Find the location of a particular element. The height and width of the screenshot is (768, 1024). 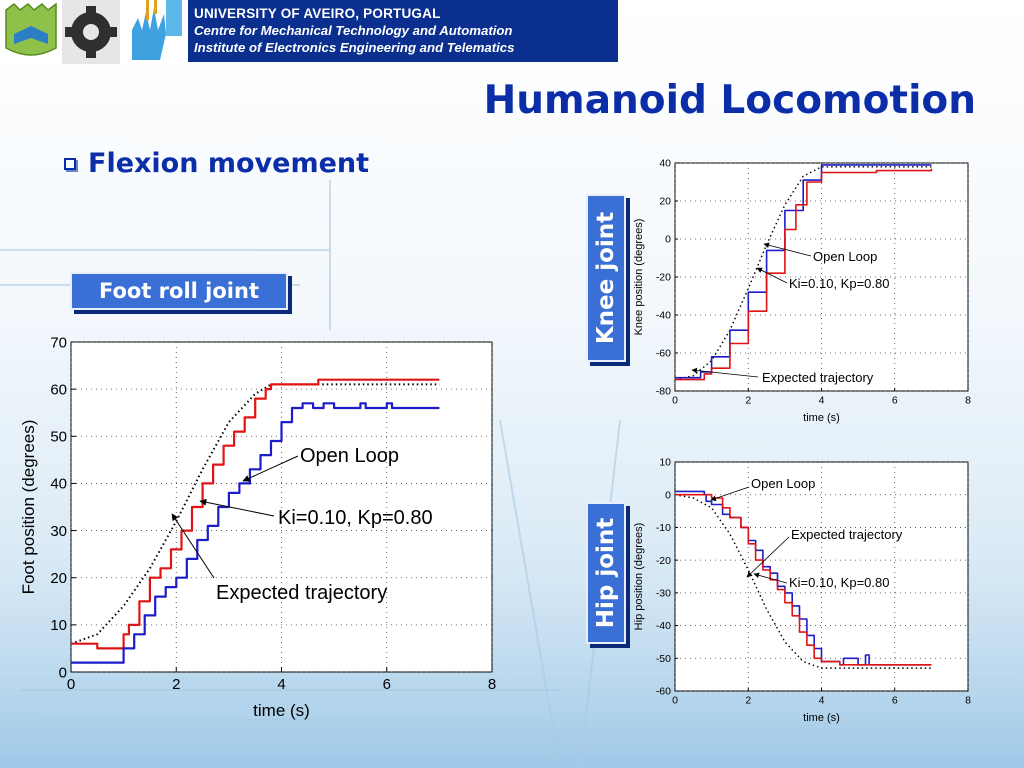

foot-series-open_loop is located at coordinates (255, 533).